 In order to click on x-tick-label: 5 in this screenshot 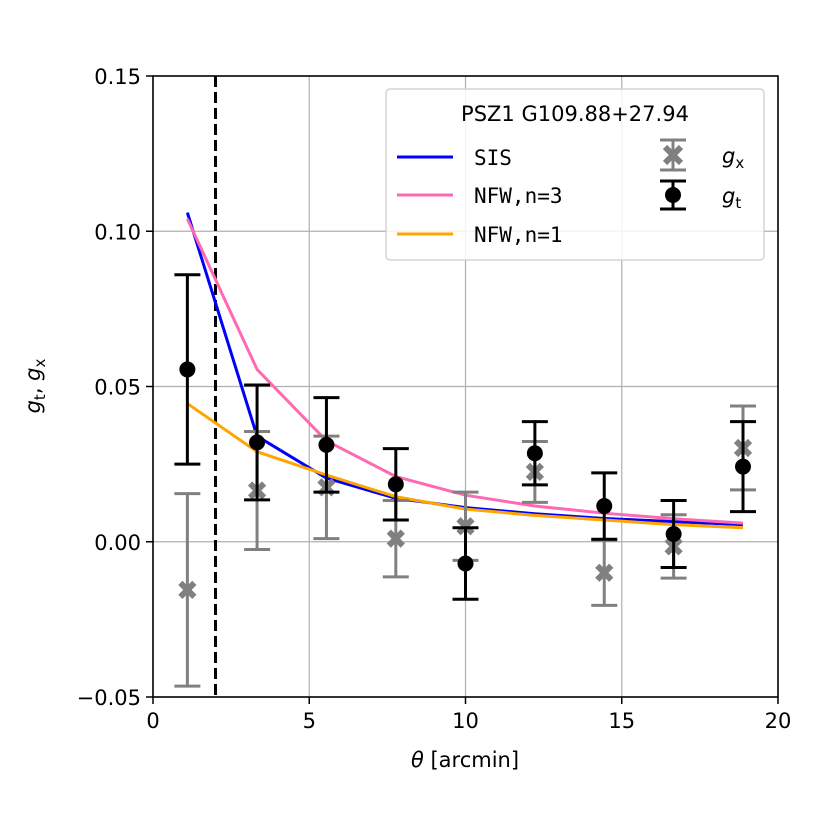, I will do `click(309, 721)`.